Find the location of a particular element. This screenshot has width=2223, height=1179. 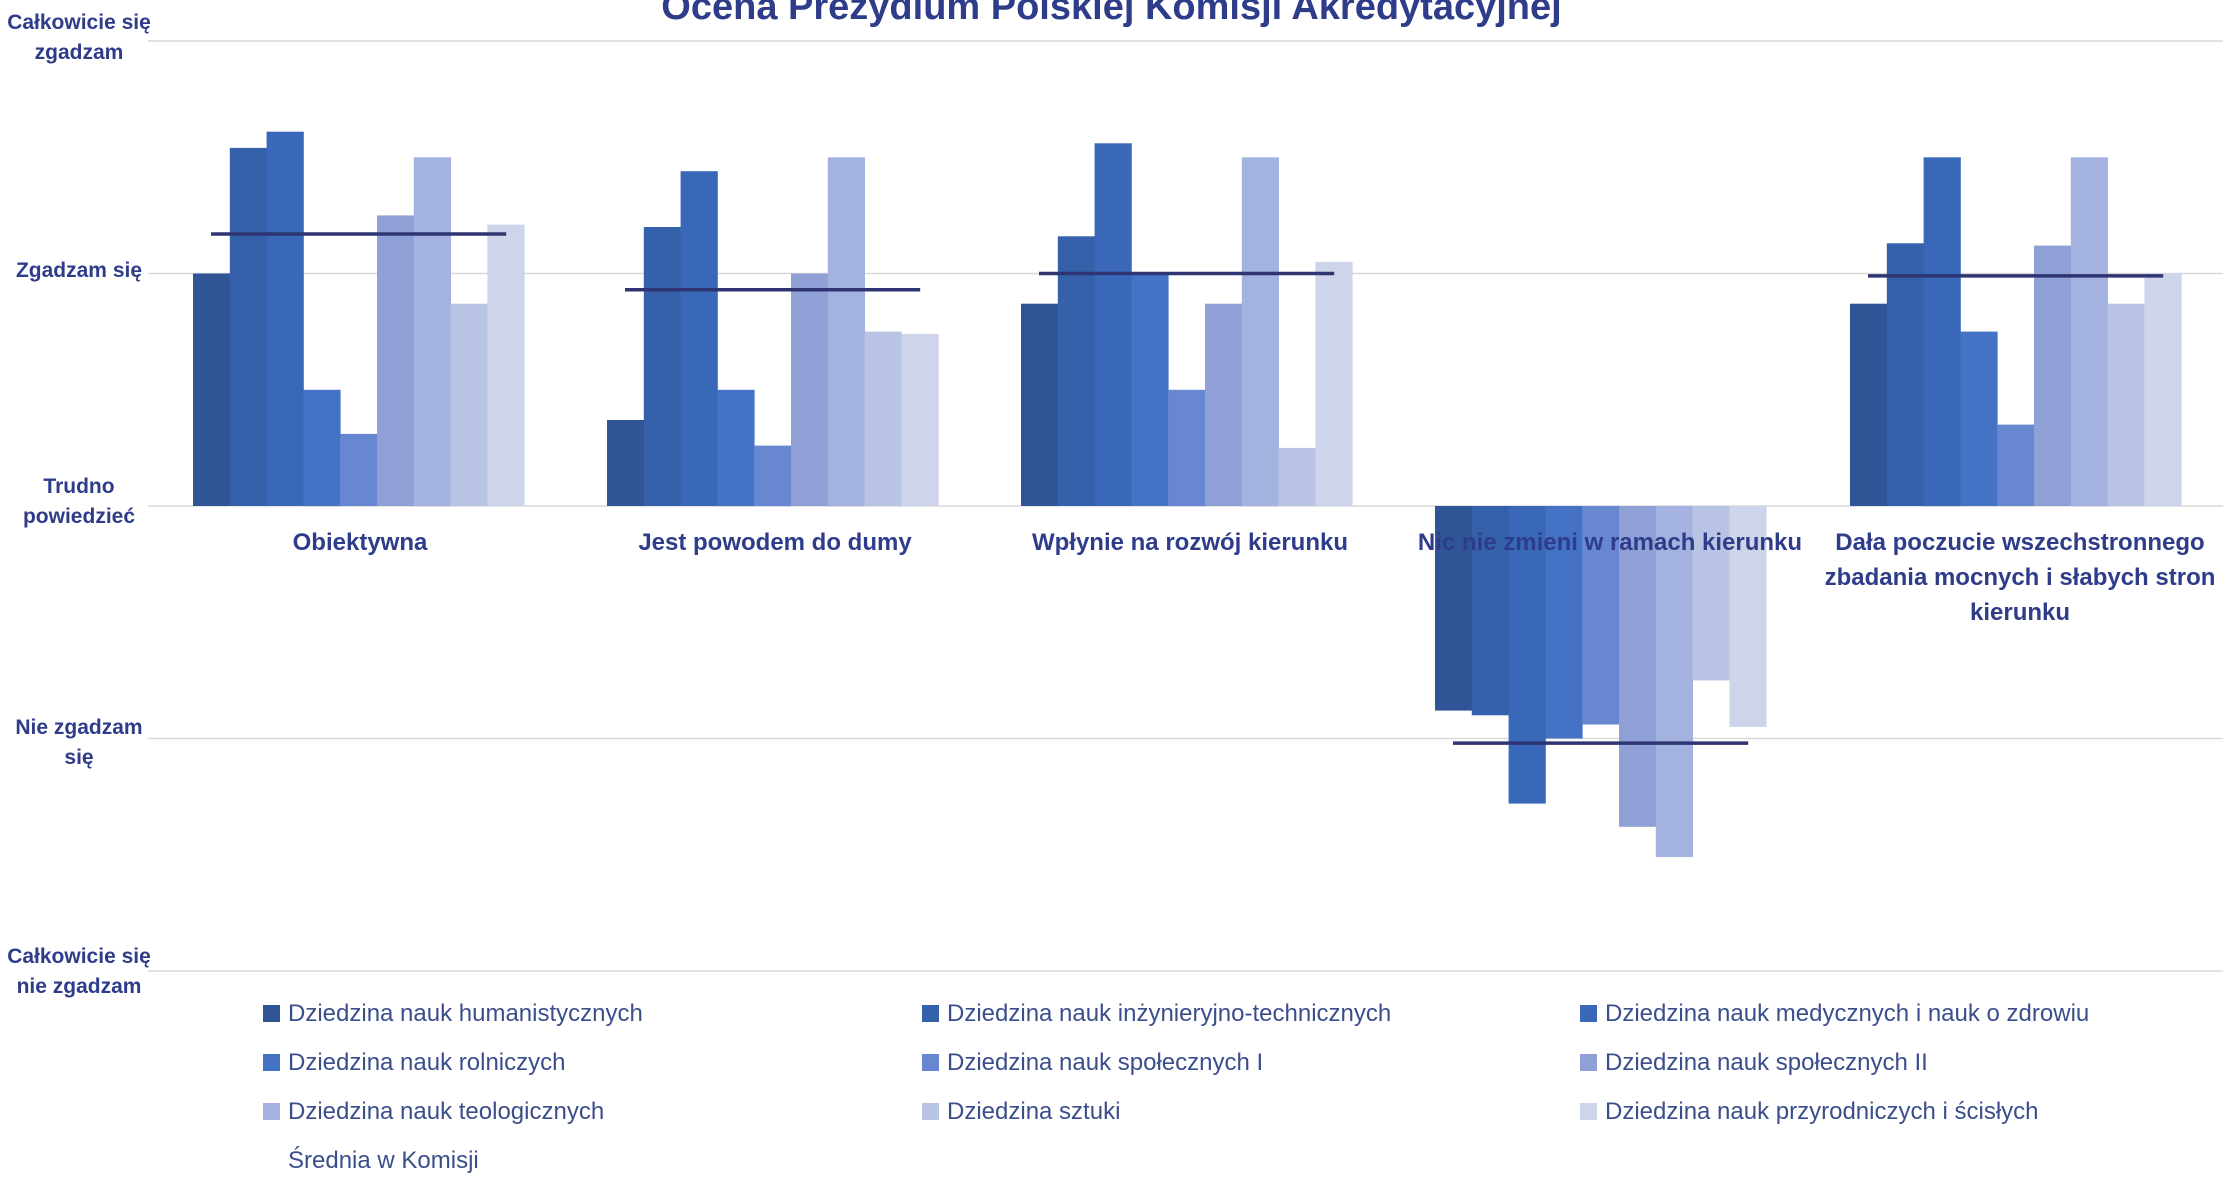

legend-label: Dziedzina nauk przyrodniczych i ścisłych is located at coordinates (1822, 1111).